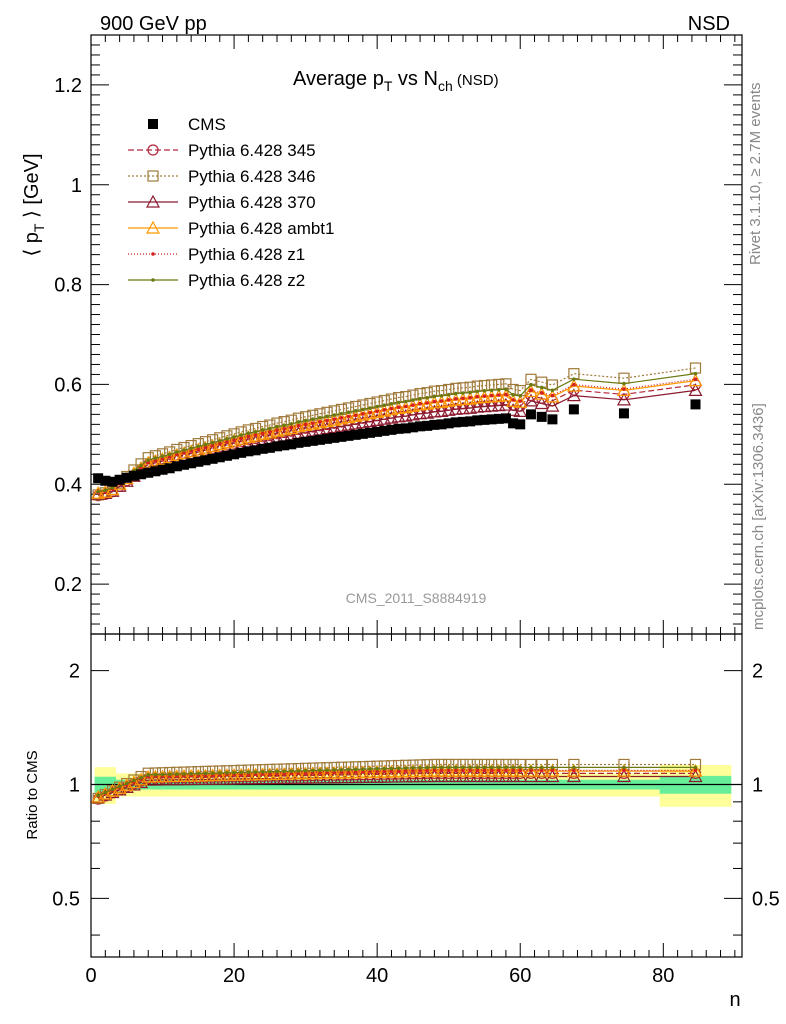 This screenshot has height=1024, width=786. I want to click on legend-label: Pythia 6.428 ambt1, so click(261, 228).